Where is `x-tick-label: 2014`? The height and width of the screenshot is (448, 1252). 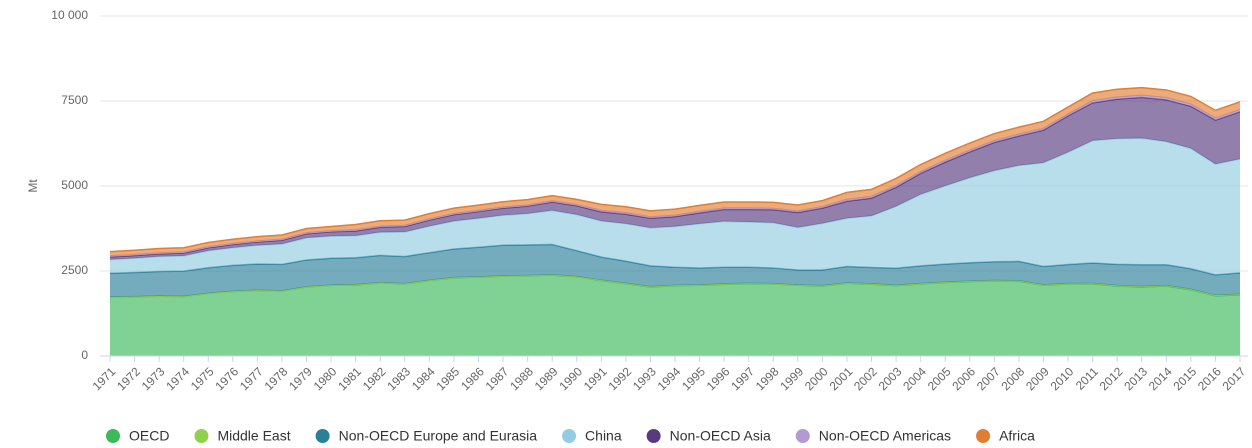 x-tick-label: 2014 is located at coordinates (1160, 378).